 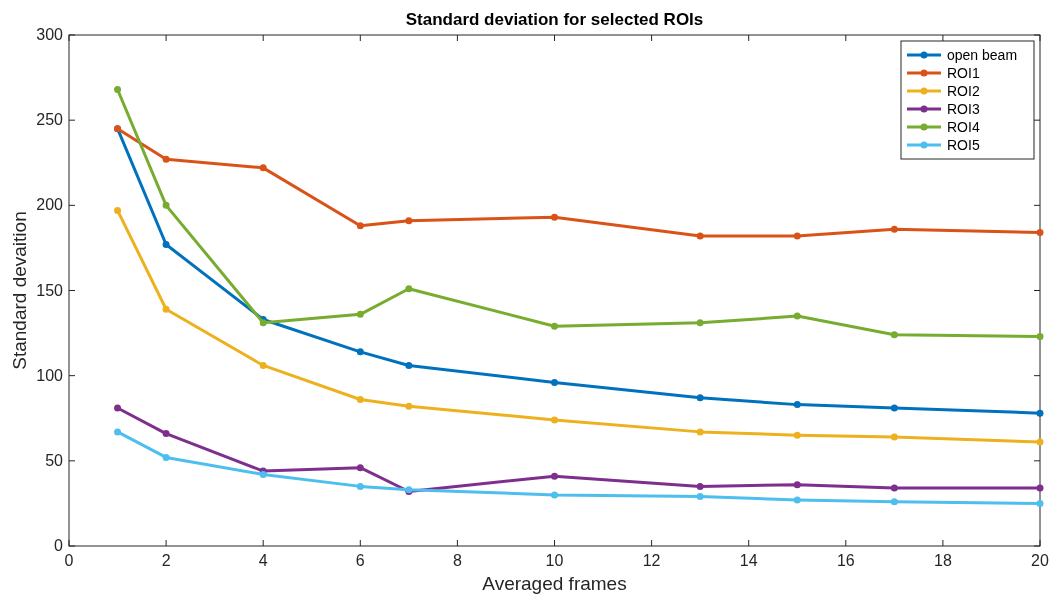 I want to click on x-axis-title: Averaged frames, so click(x=554, y=583).